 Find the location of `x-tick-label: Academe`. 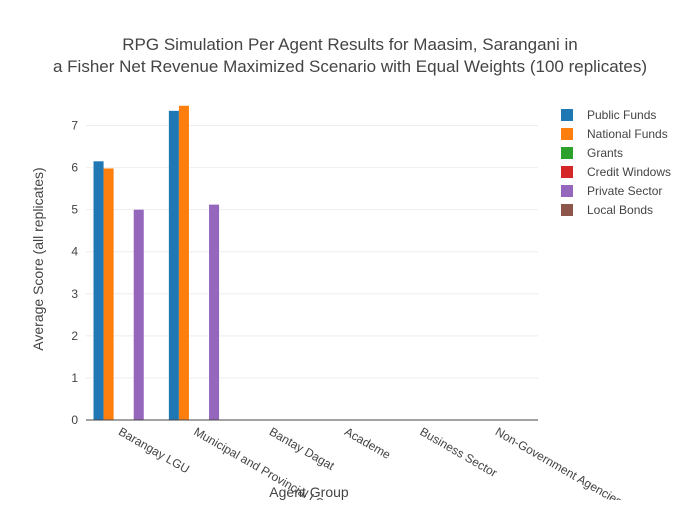

x-tick-label: Academe is located at coordinates (367, 443).